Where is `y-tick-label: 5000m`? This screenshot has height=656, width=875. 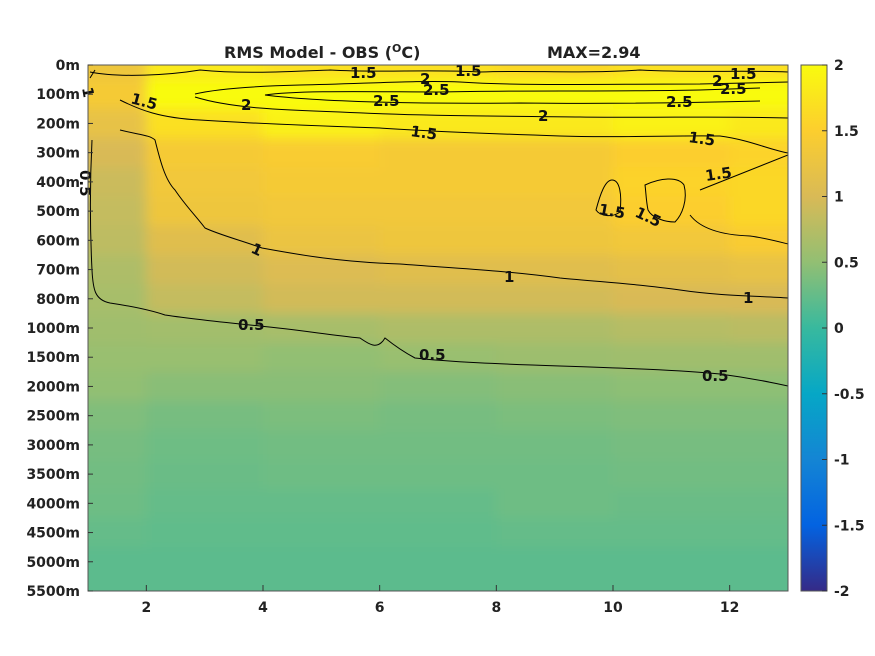 y-tick-label: 5000m is located at coordinates (53, 563).